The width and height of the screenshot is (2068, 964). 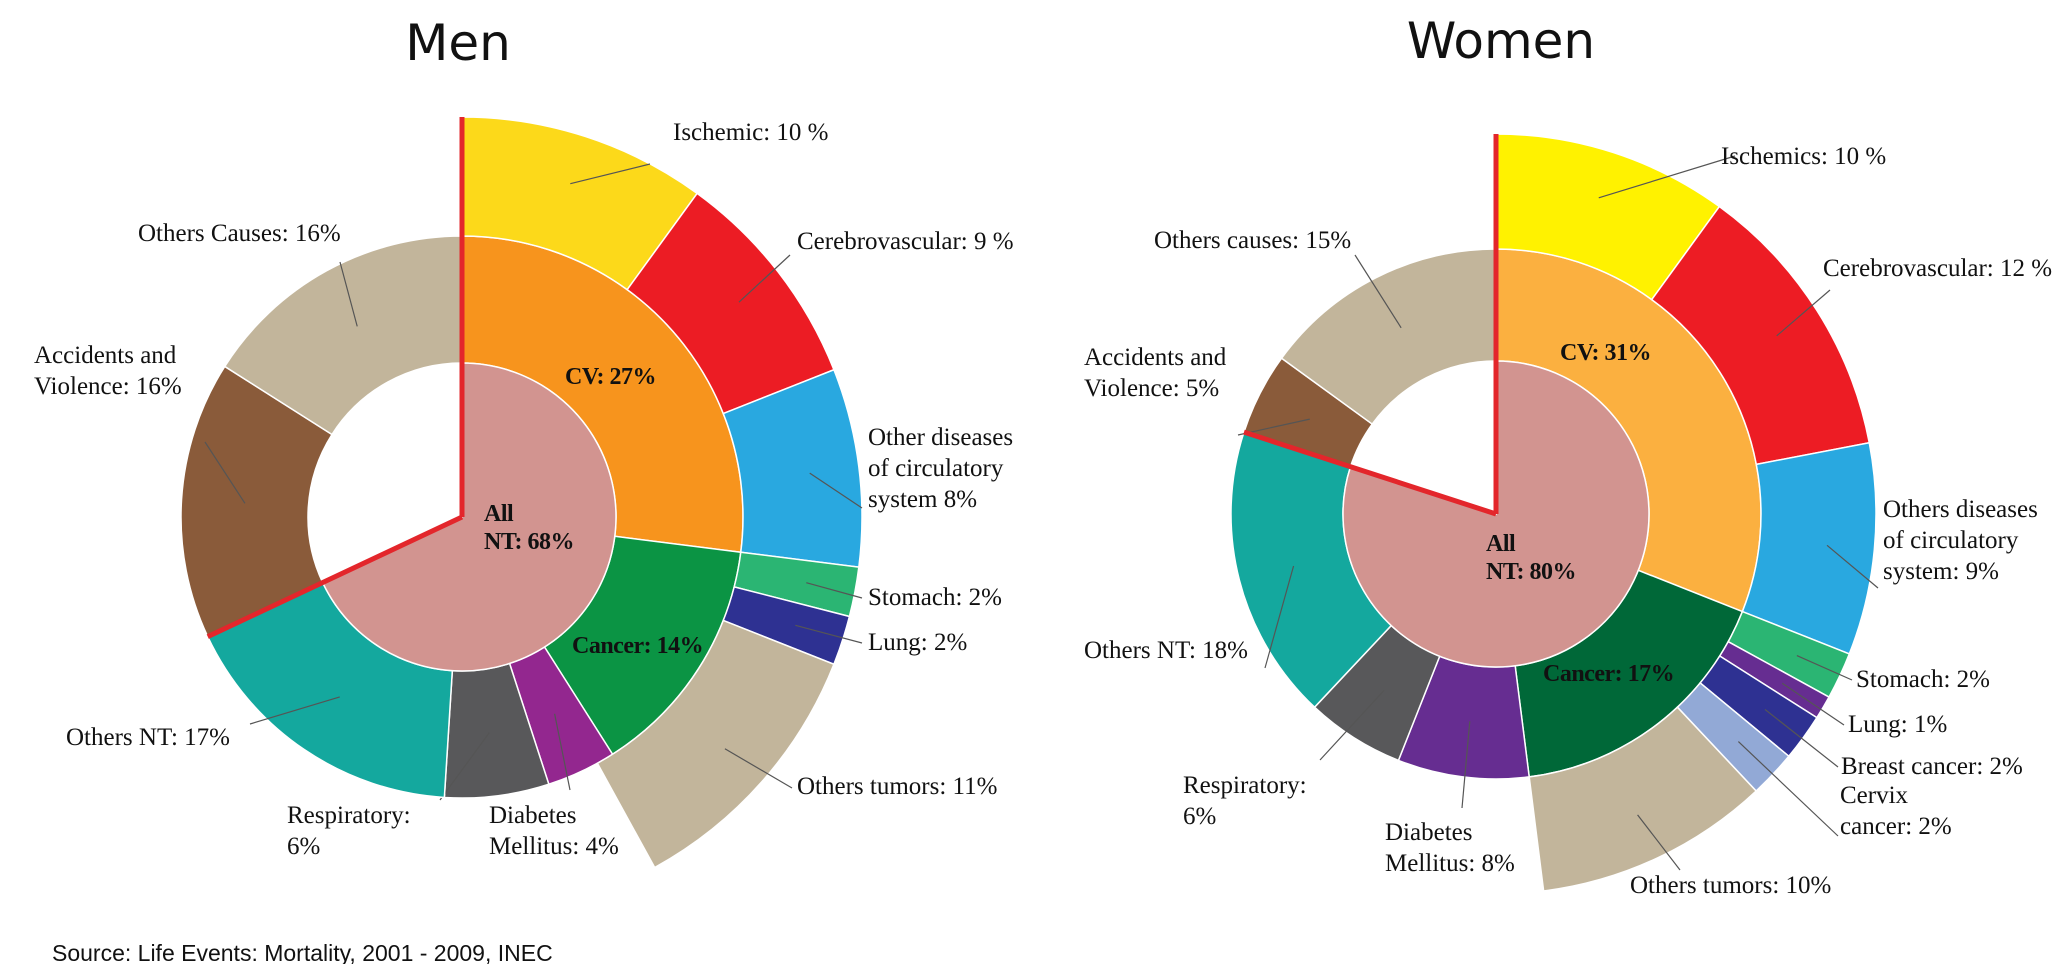 What do you see at coordinates (1609, 674) in the screenshot?
I see `segment-label: Cancer: 17%` at bounding box center [1609, 674].